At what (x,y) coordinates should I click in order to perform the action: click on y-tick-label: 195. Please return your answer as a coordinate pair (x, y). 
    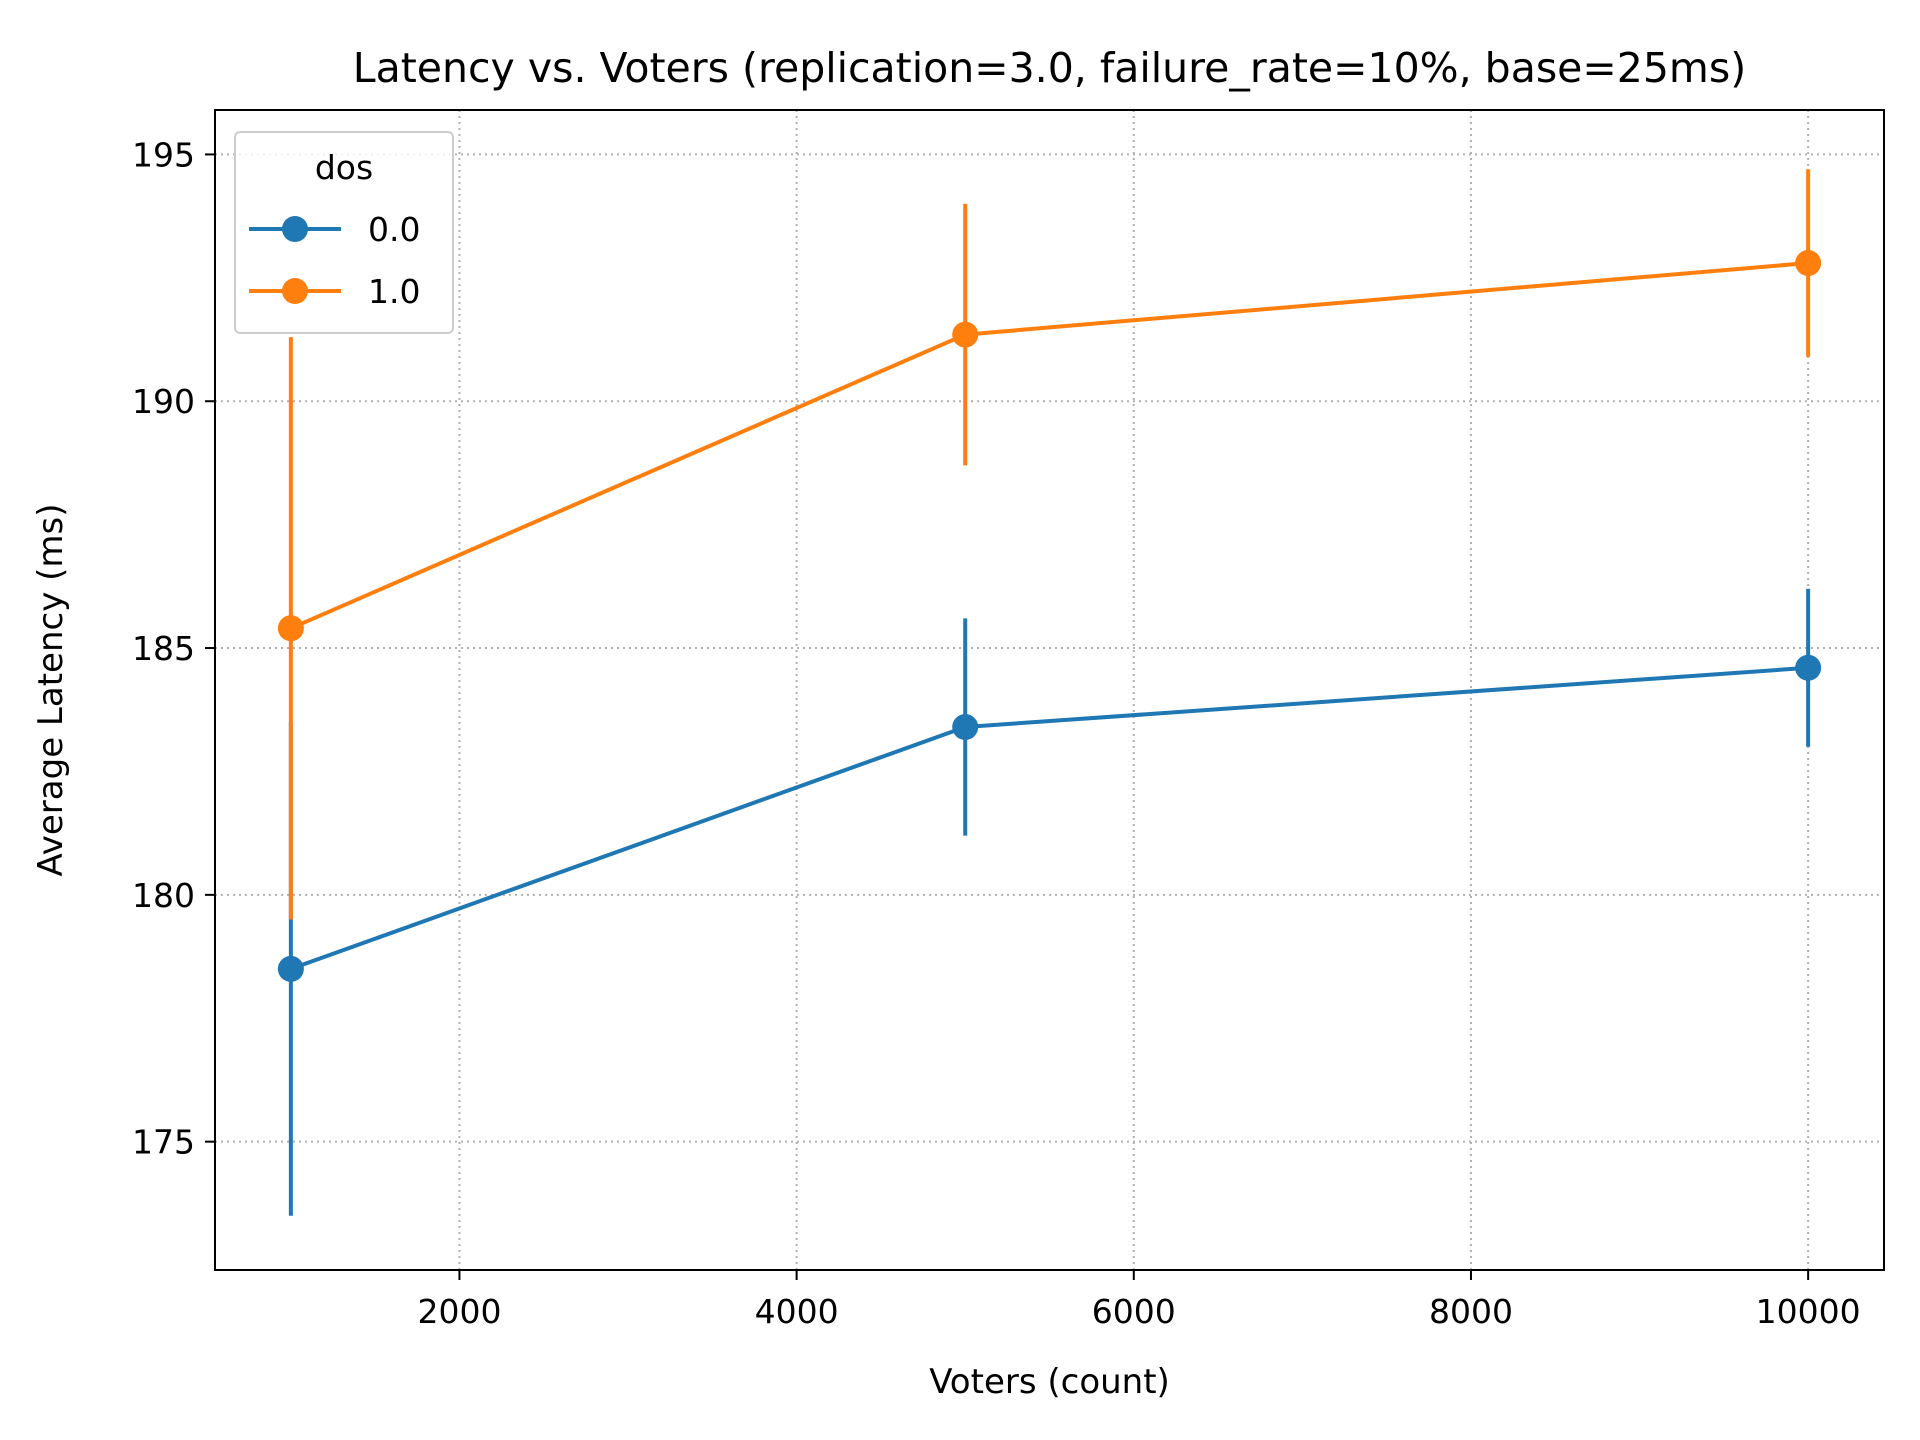
    Looking at the image, I should click on (163, 154).